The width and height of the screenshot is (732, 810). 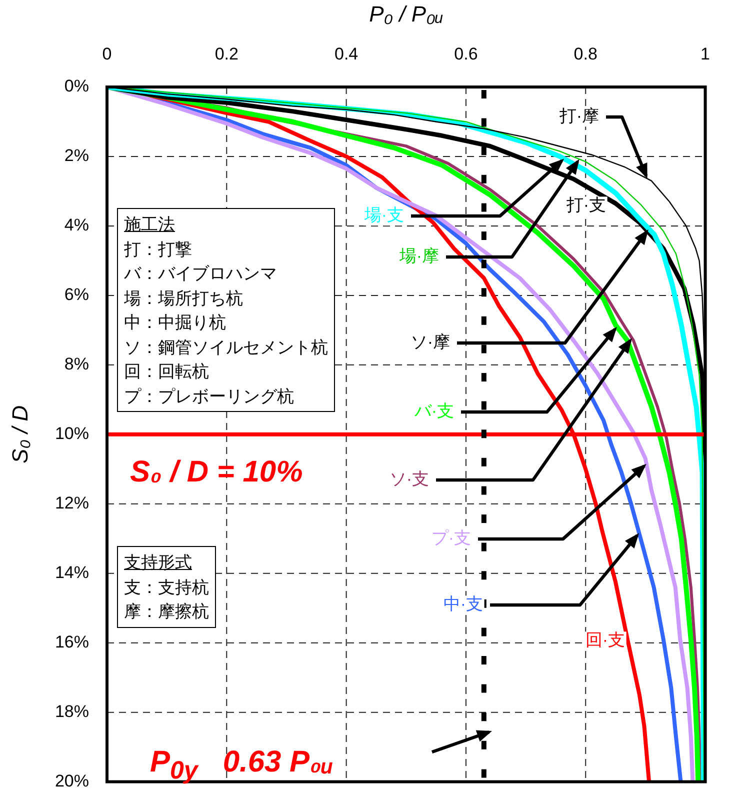 What do you see at coordinates (76, 86) in the screenshot?
I see `y-tick-label: 0%` at bounding box center [76, 86].